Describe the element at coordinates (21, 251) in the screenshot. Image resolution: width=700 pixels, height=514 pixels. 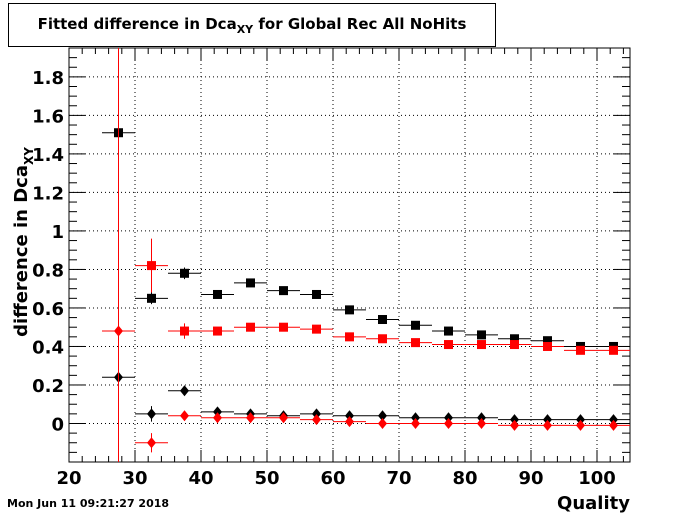
I see `y-axis-title-main: difference in Dca` at that location.